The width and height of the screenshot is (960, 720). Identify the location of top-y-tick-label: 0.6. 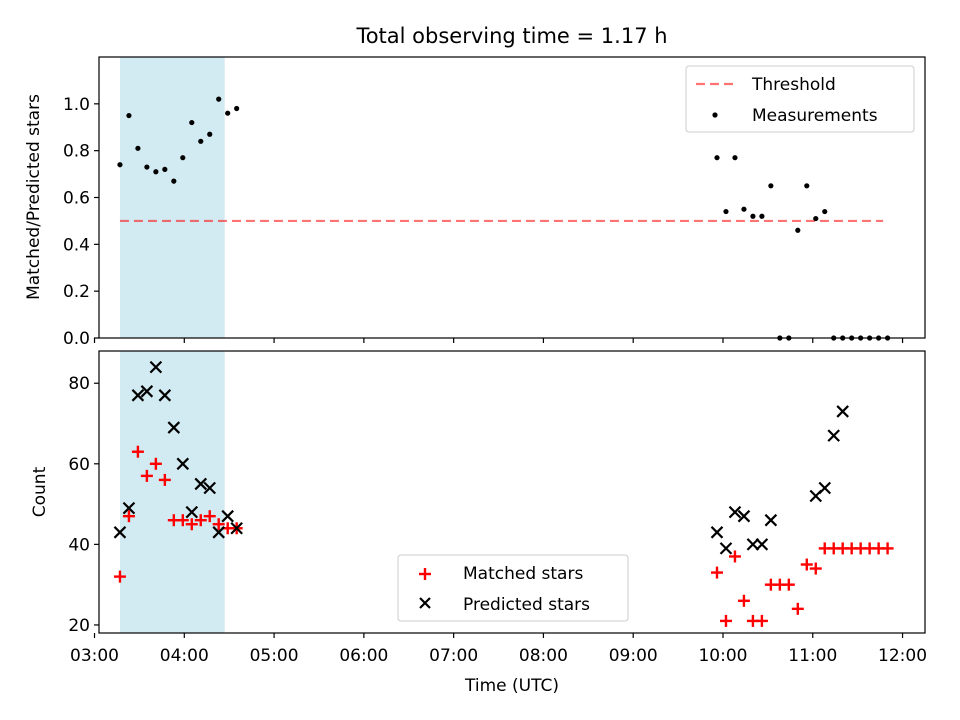
(76, 199).